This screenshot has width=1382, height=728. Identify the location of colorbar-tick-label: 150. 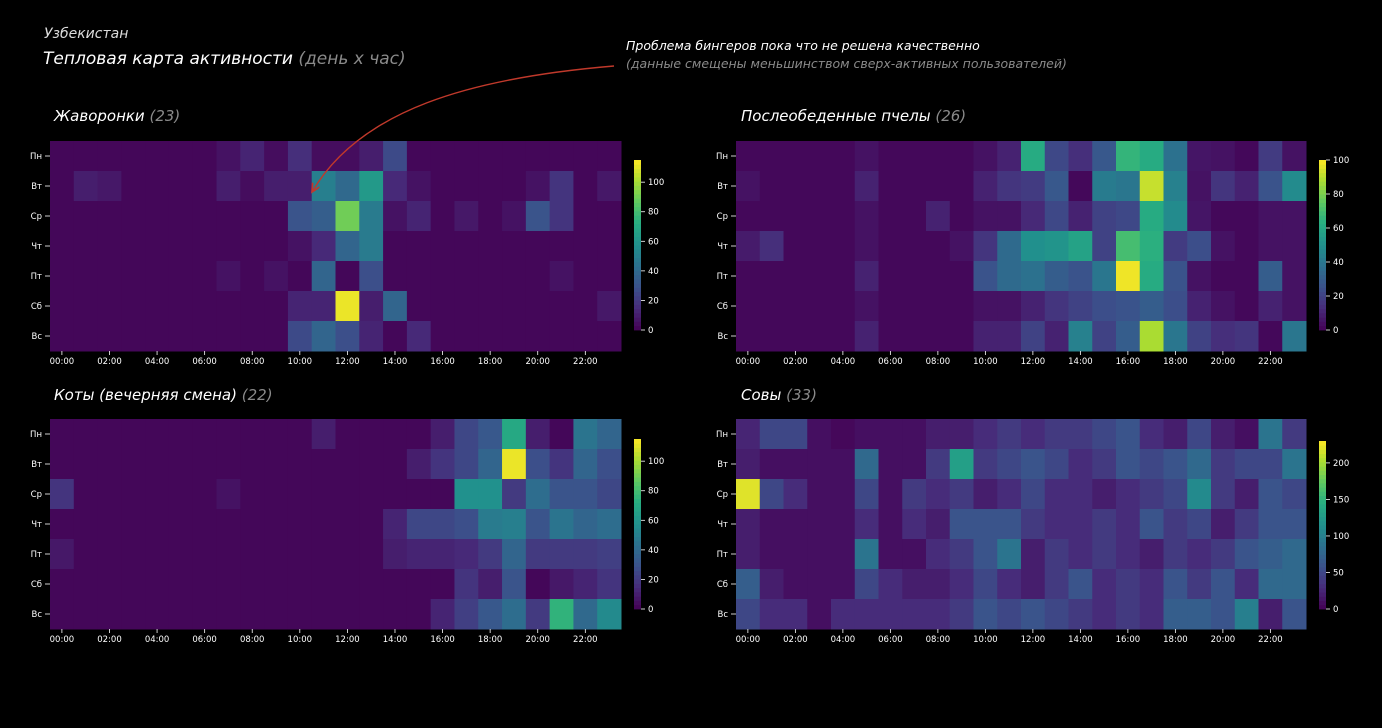
(1341, 500).